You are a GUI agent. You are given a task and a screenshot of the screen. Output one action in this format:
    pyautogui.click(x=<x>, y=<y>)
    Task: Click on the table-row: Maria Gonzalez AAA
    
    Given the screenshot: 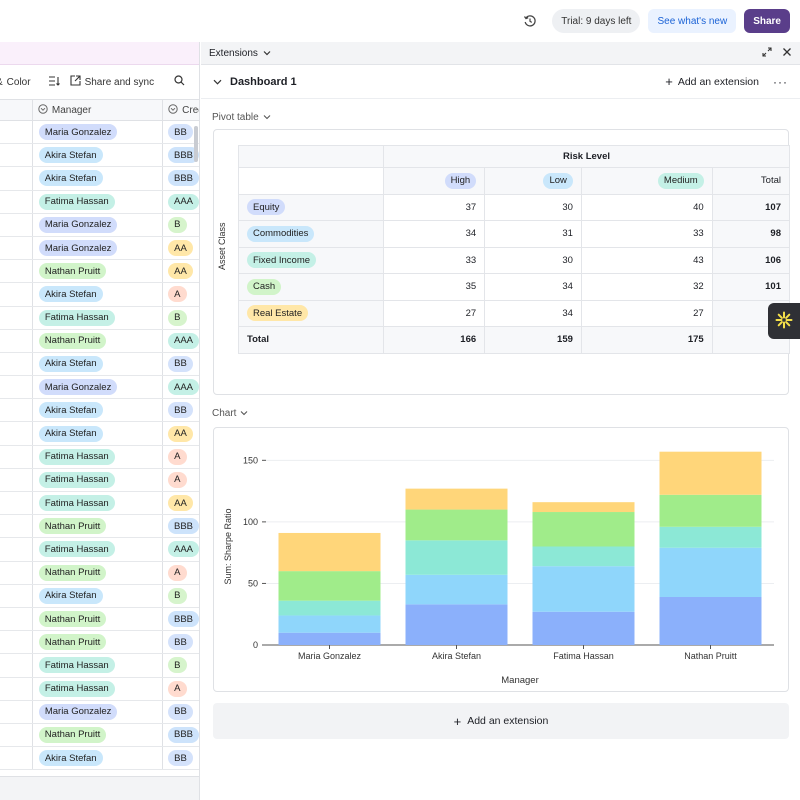 What is the action you would take?
    pyautogui.click(x=99, y=388)
    